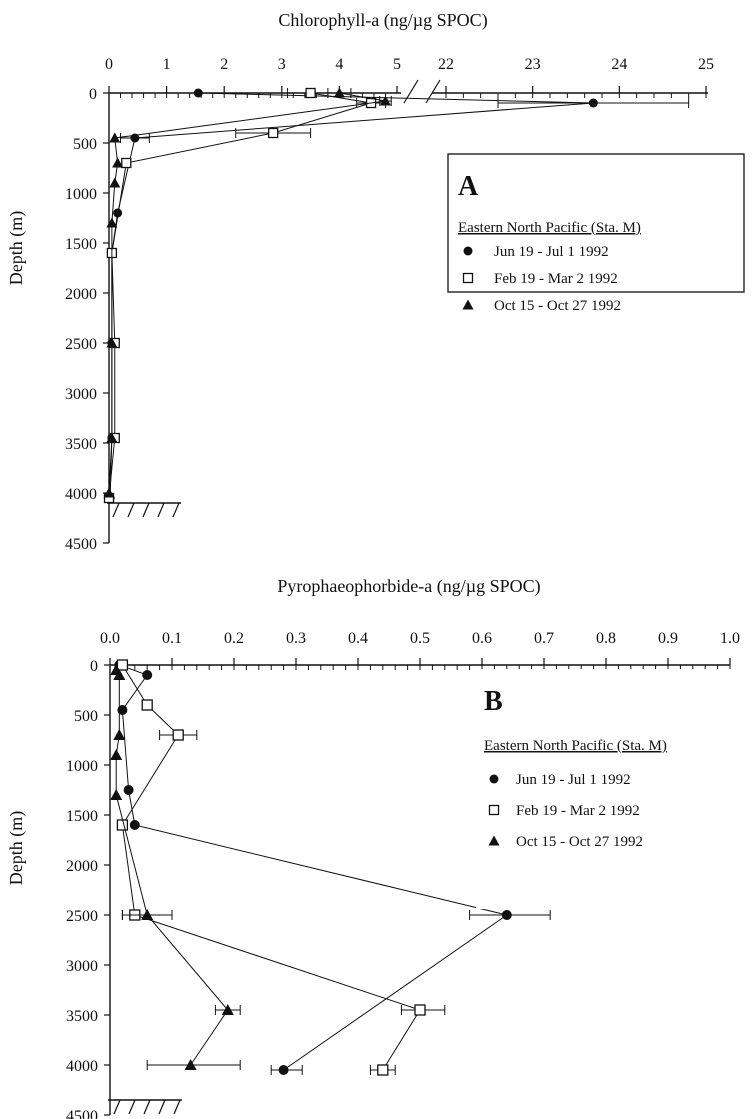 The width and height of the screenshot is (753, 1119). What do you see at coordinates (82, 866) in the screenshot?
I see `panel-b-y-tick-label: 2000` at bounding box center [82, 866].